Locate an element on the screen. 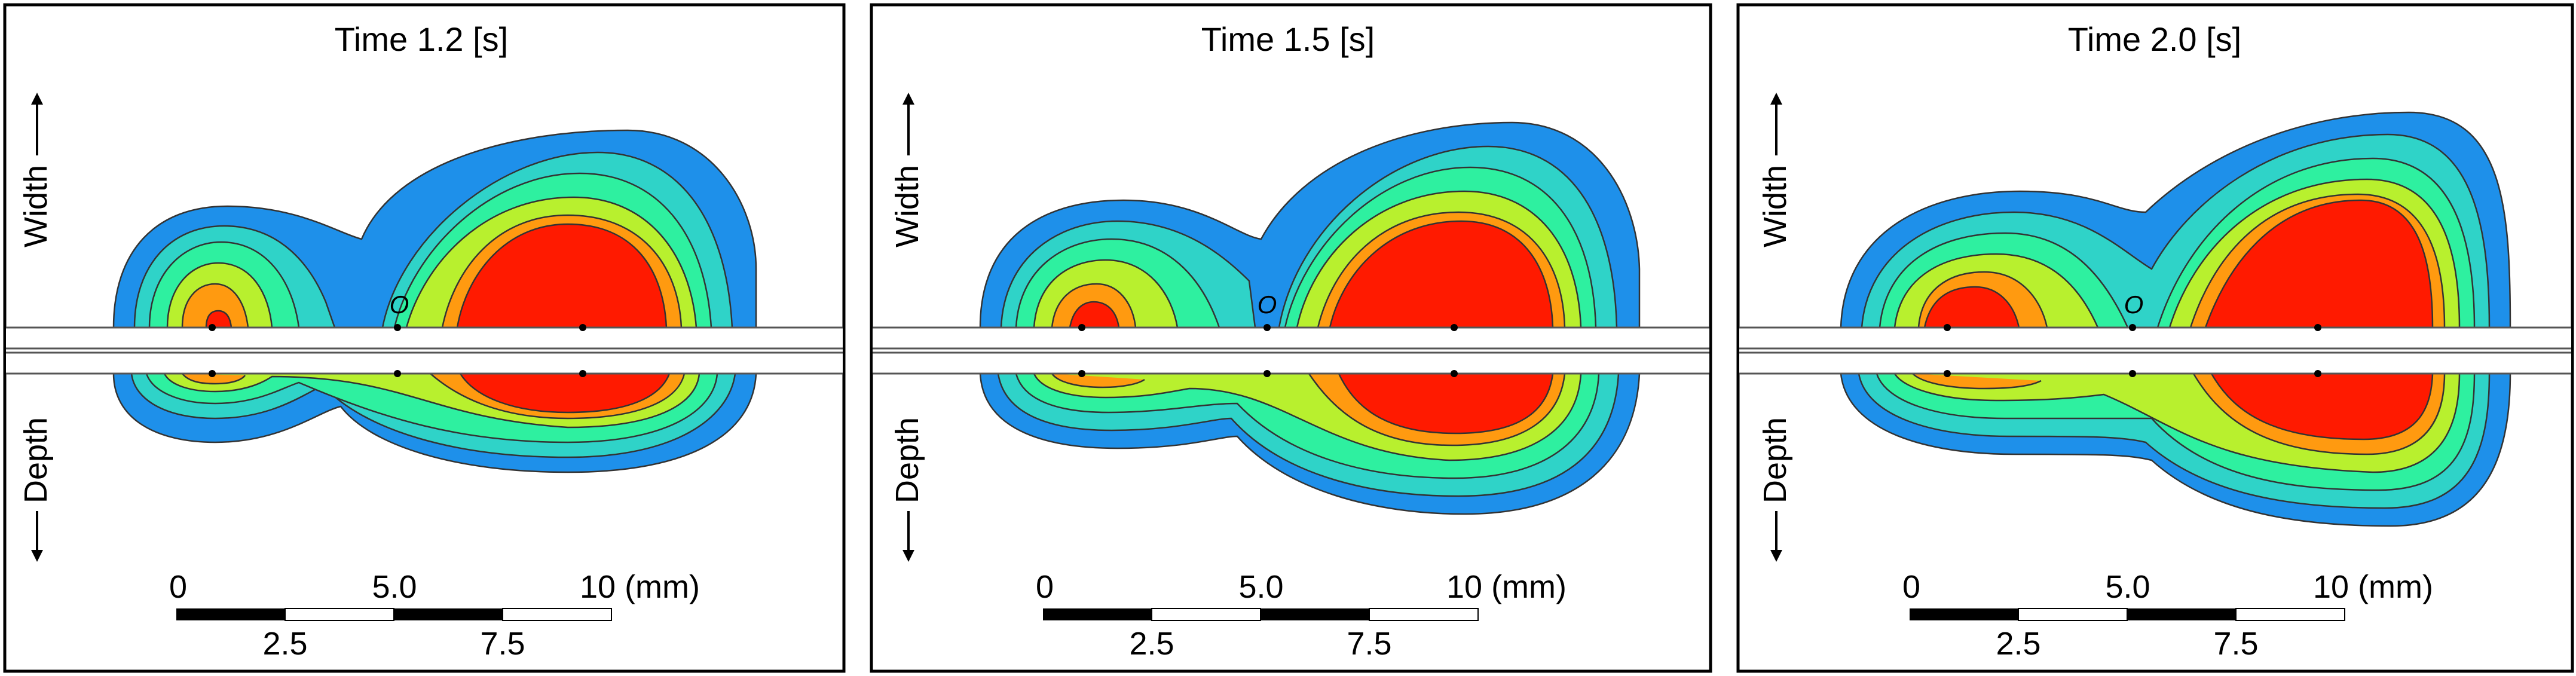 The image size is (2576, 676). panel-title: Time 1.2 [s] is located at coordinates (421, 39).